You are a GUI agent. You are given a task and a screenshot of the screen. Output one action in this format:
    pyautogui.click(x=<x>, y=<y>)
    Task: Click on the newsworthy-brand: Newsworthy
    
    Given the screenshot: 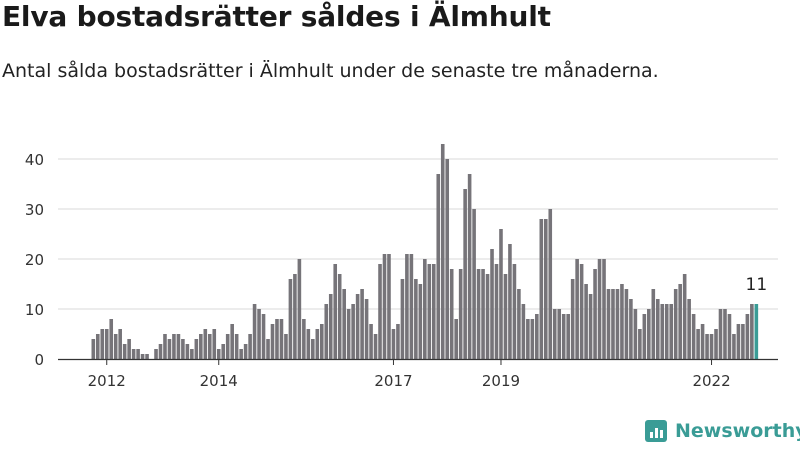 What is the action you would take?
    pyautogui.click(x=722, y=431)
    